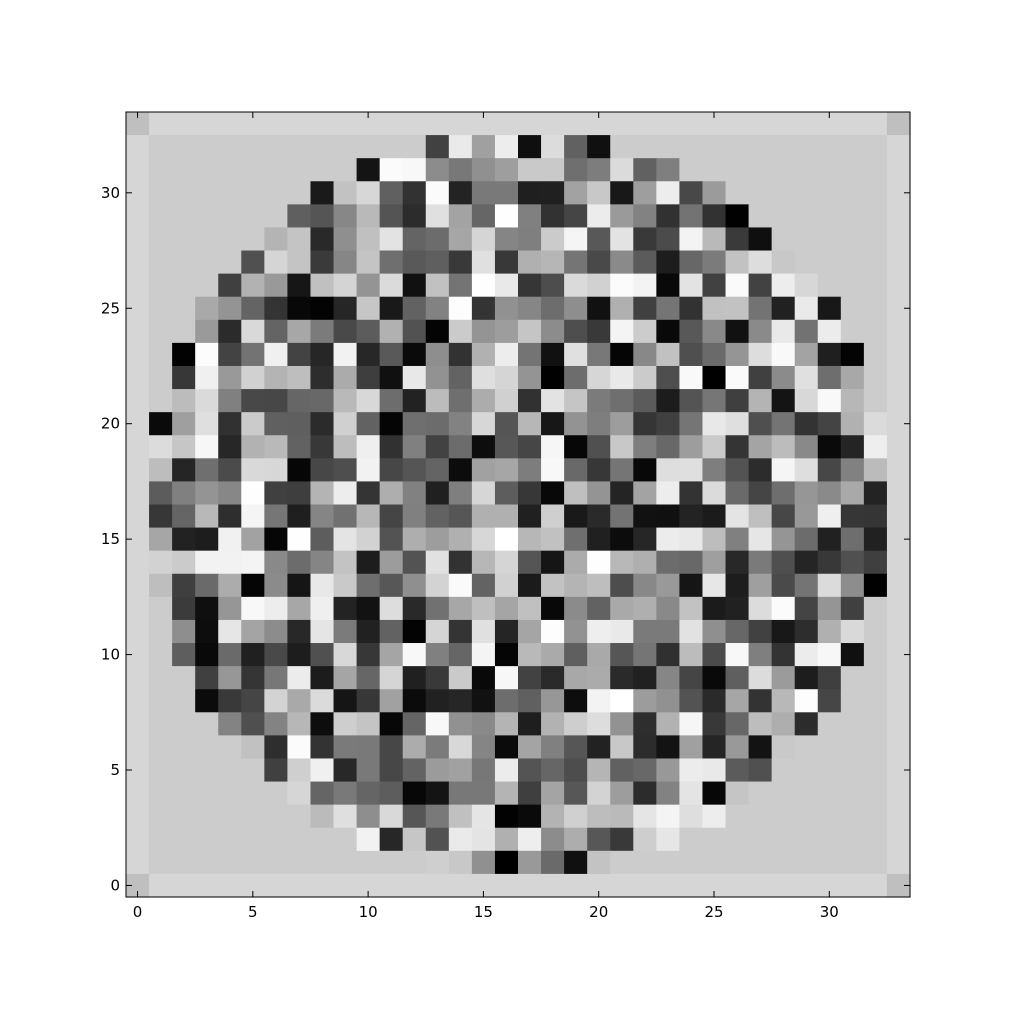 The height and width of the screenshot is (1012, 1012). I want to click on y-tick-label: 5, so click(115, 770).